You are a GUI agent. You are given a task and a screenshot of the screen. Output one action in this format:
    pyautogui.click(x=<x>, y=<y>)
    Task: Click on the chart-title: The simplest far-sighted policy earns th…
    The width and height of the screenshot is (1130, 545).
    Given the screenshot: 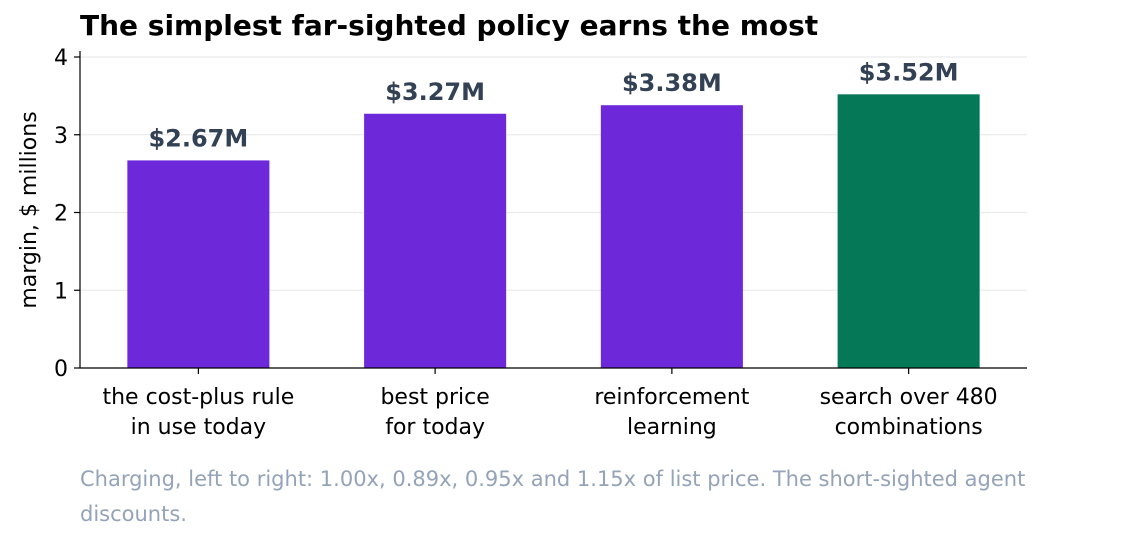 What is the action you would take?
    pyautogui.click(x=449, y=25)
    